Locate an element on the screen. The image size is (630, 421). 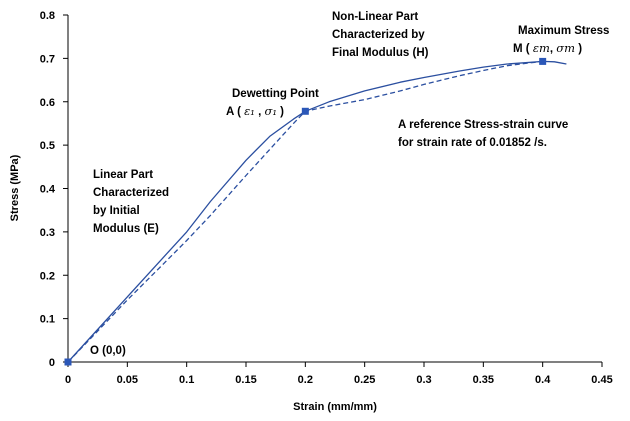
x-ticks: 0 0.05 0.1 0.15 0.2 0.25 0.3 0.35 0.4 0.45 is located at coordinates (339, 374).